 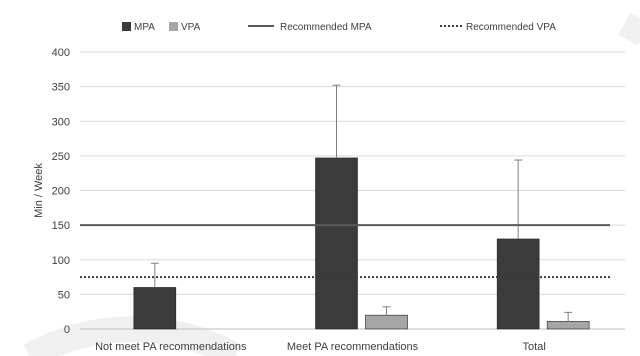 What do you see at coordinates (61, 122) in the screenshot?
I see `y-tick-label: 300` at bounding box center [61, 122].